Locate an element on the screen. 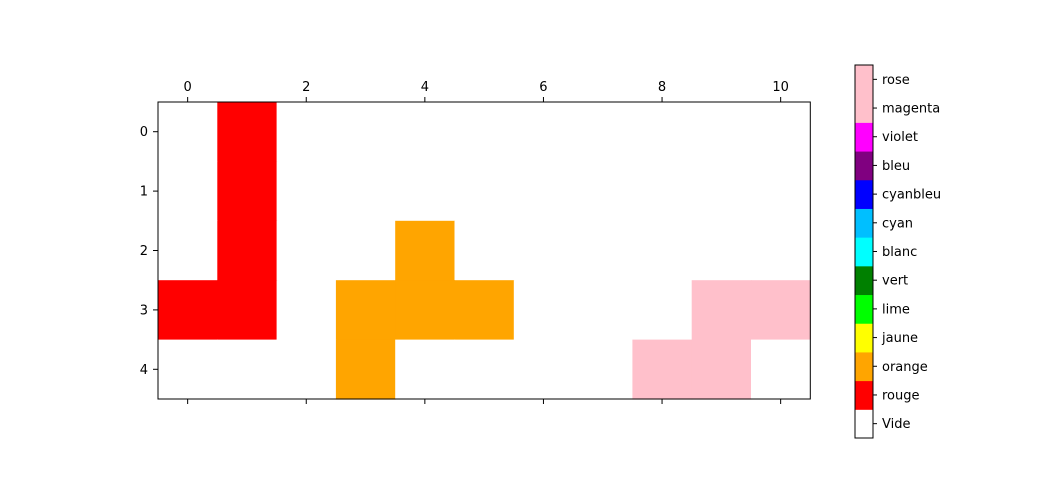 Image resolution: width=1056 pixels, height=480 pixels. heatmap-cell-r2-c8 is located at coordinates (662, 250).